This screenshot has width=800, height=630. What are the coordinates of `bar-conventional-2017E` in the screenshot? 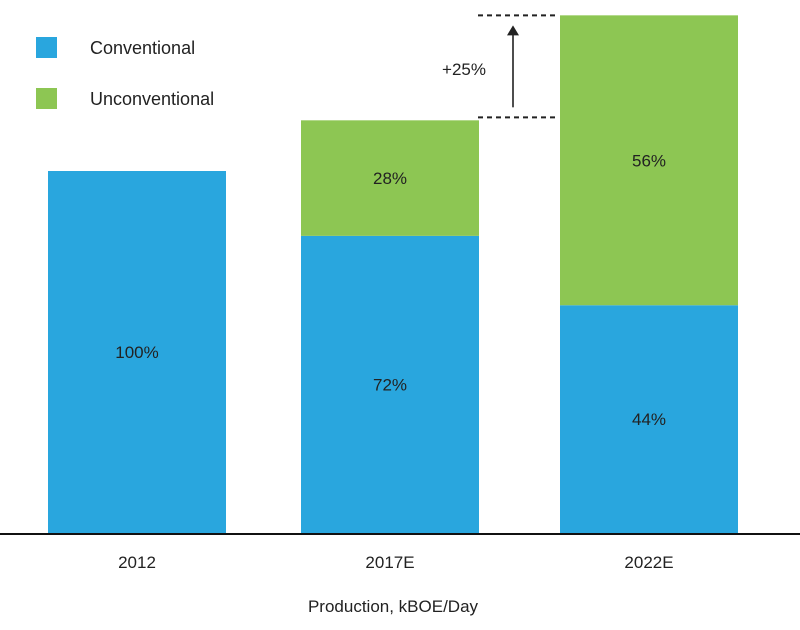 It's located at (390, 384).